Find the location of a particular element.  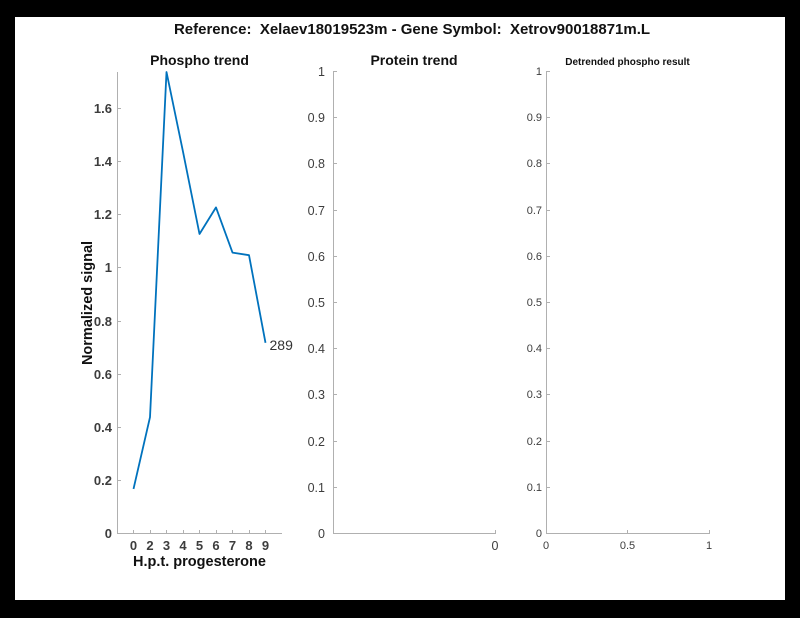

x-tick-label: 4 is located at coordinates (183, 545).